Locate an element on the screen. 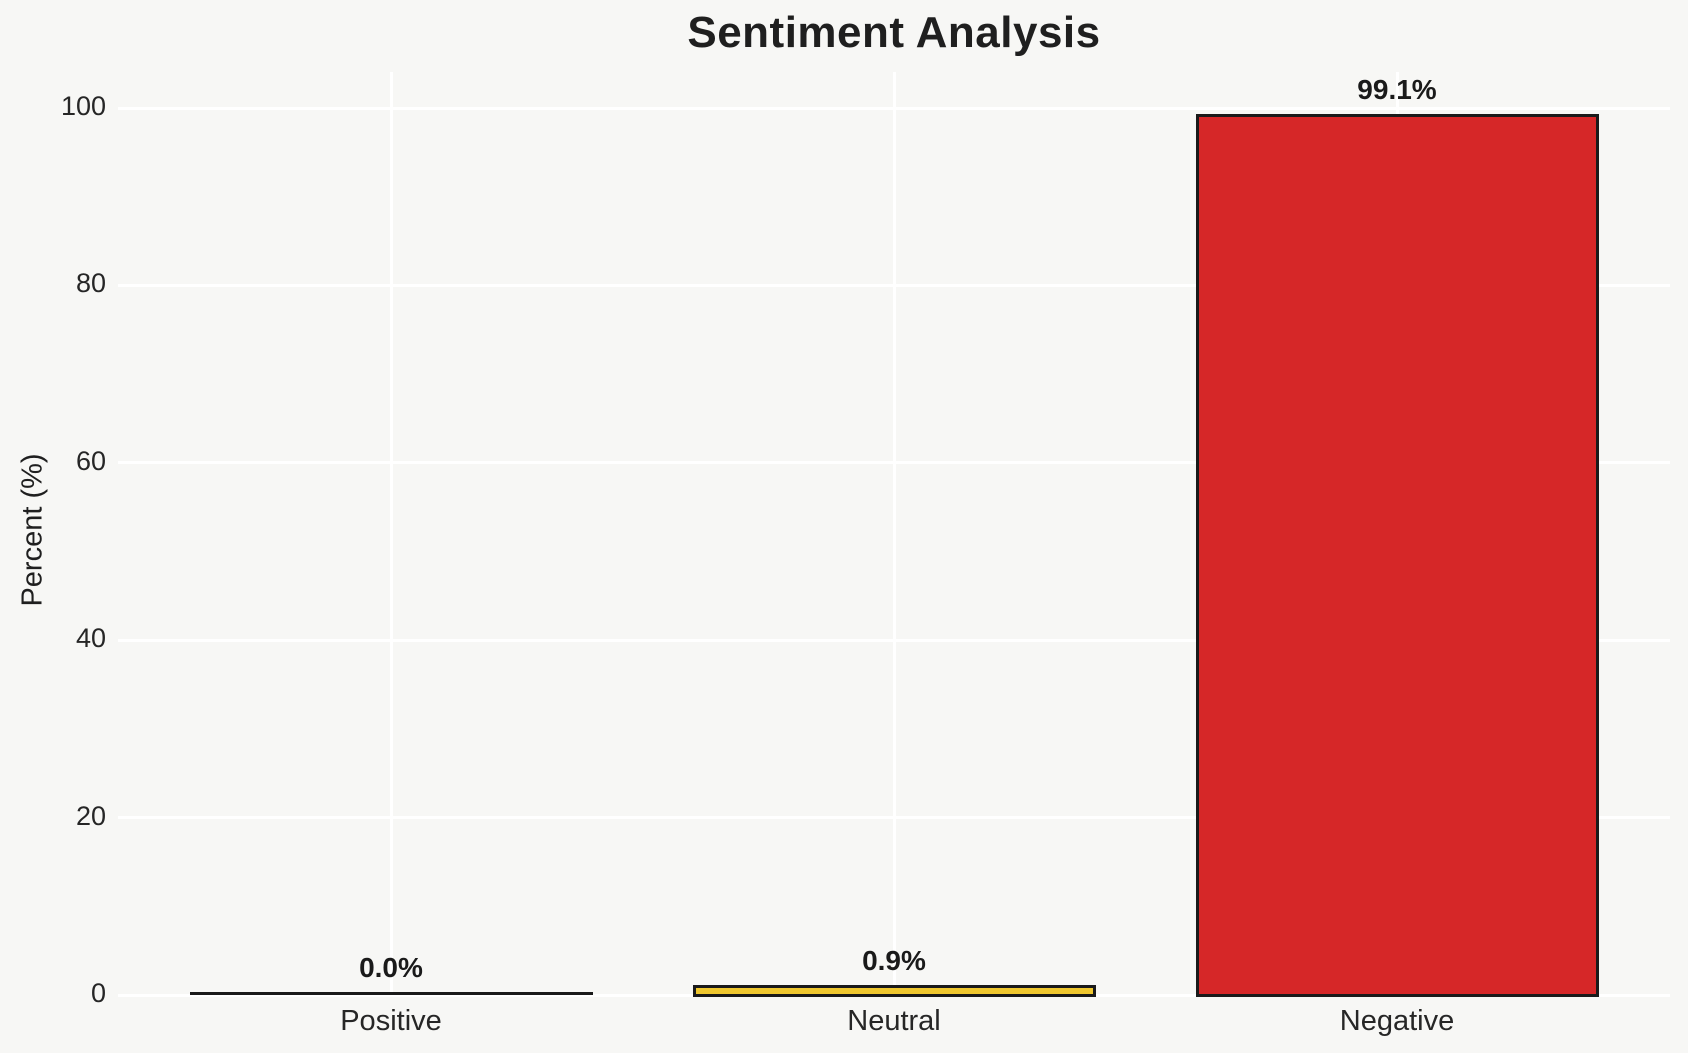 The width and height of the screenshot is (1688, 1053). bar-value-label: 99.1% is located at coordinates (1397, 89).